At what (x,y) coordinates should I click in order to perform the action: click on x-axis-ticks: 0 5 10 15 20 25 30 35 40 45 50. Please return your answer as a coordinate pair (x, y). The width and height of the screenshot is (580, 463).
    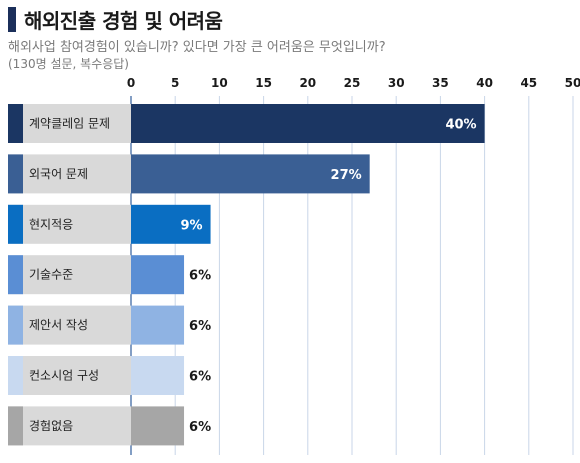
    Looking at the image, I should click on (353, 83).